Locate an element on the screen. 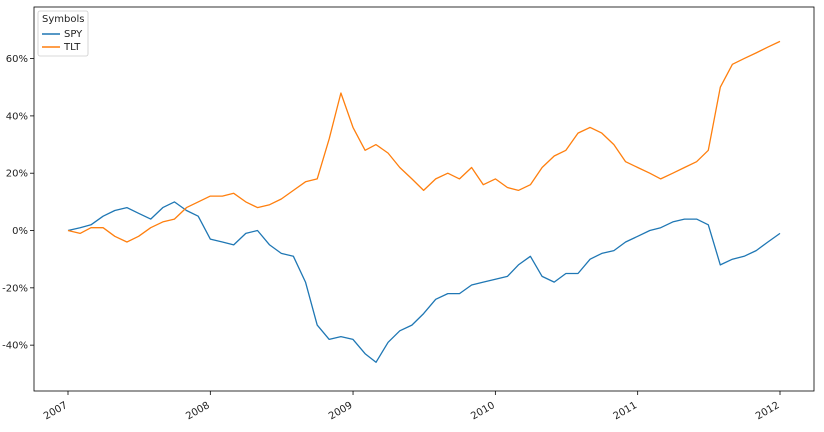  legend-box is located at coordinates (63, 33).